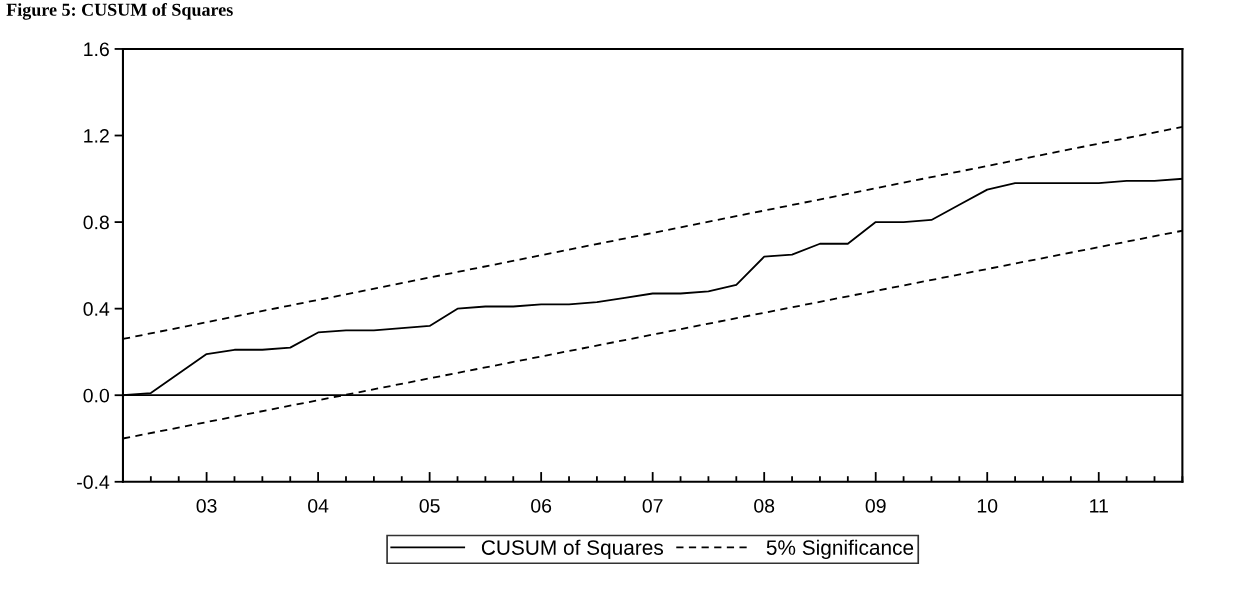 This screenshot has width=1242, height=597. Describe the element at coordinates (764, 505) in the screenshot. I see `x-tick-label: 08` at that location.